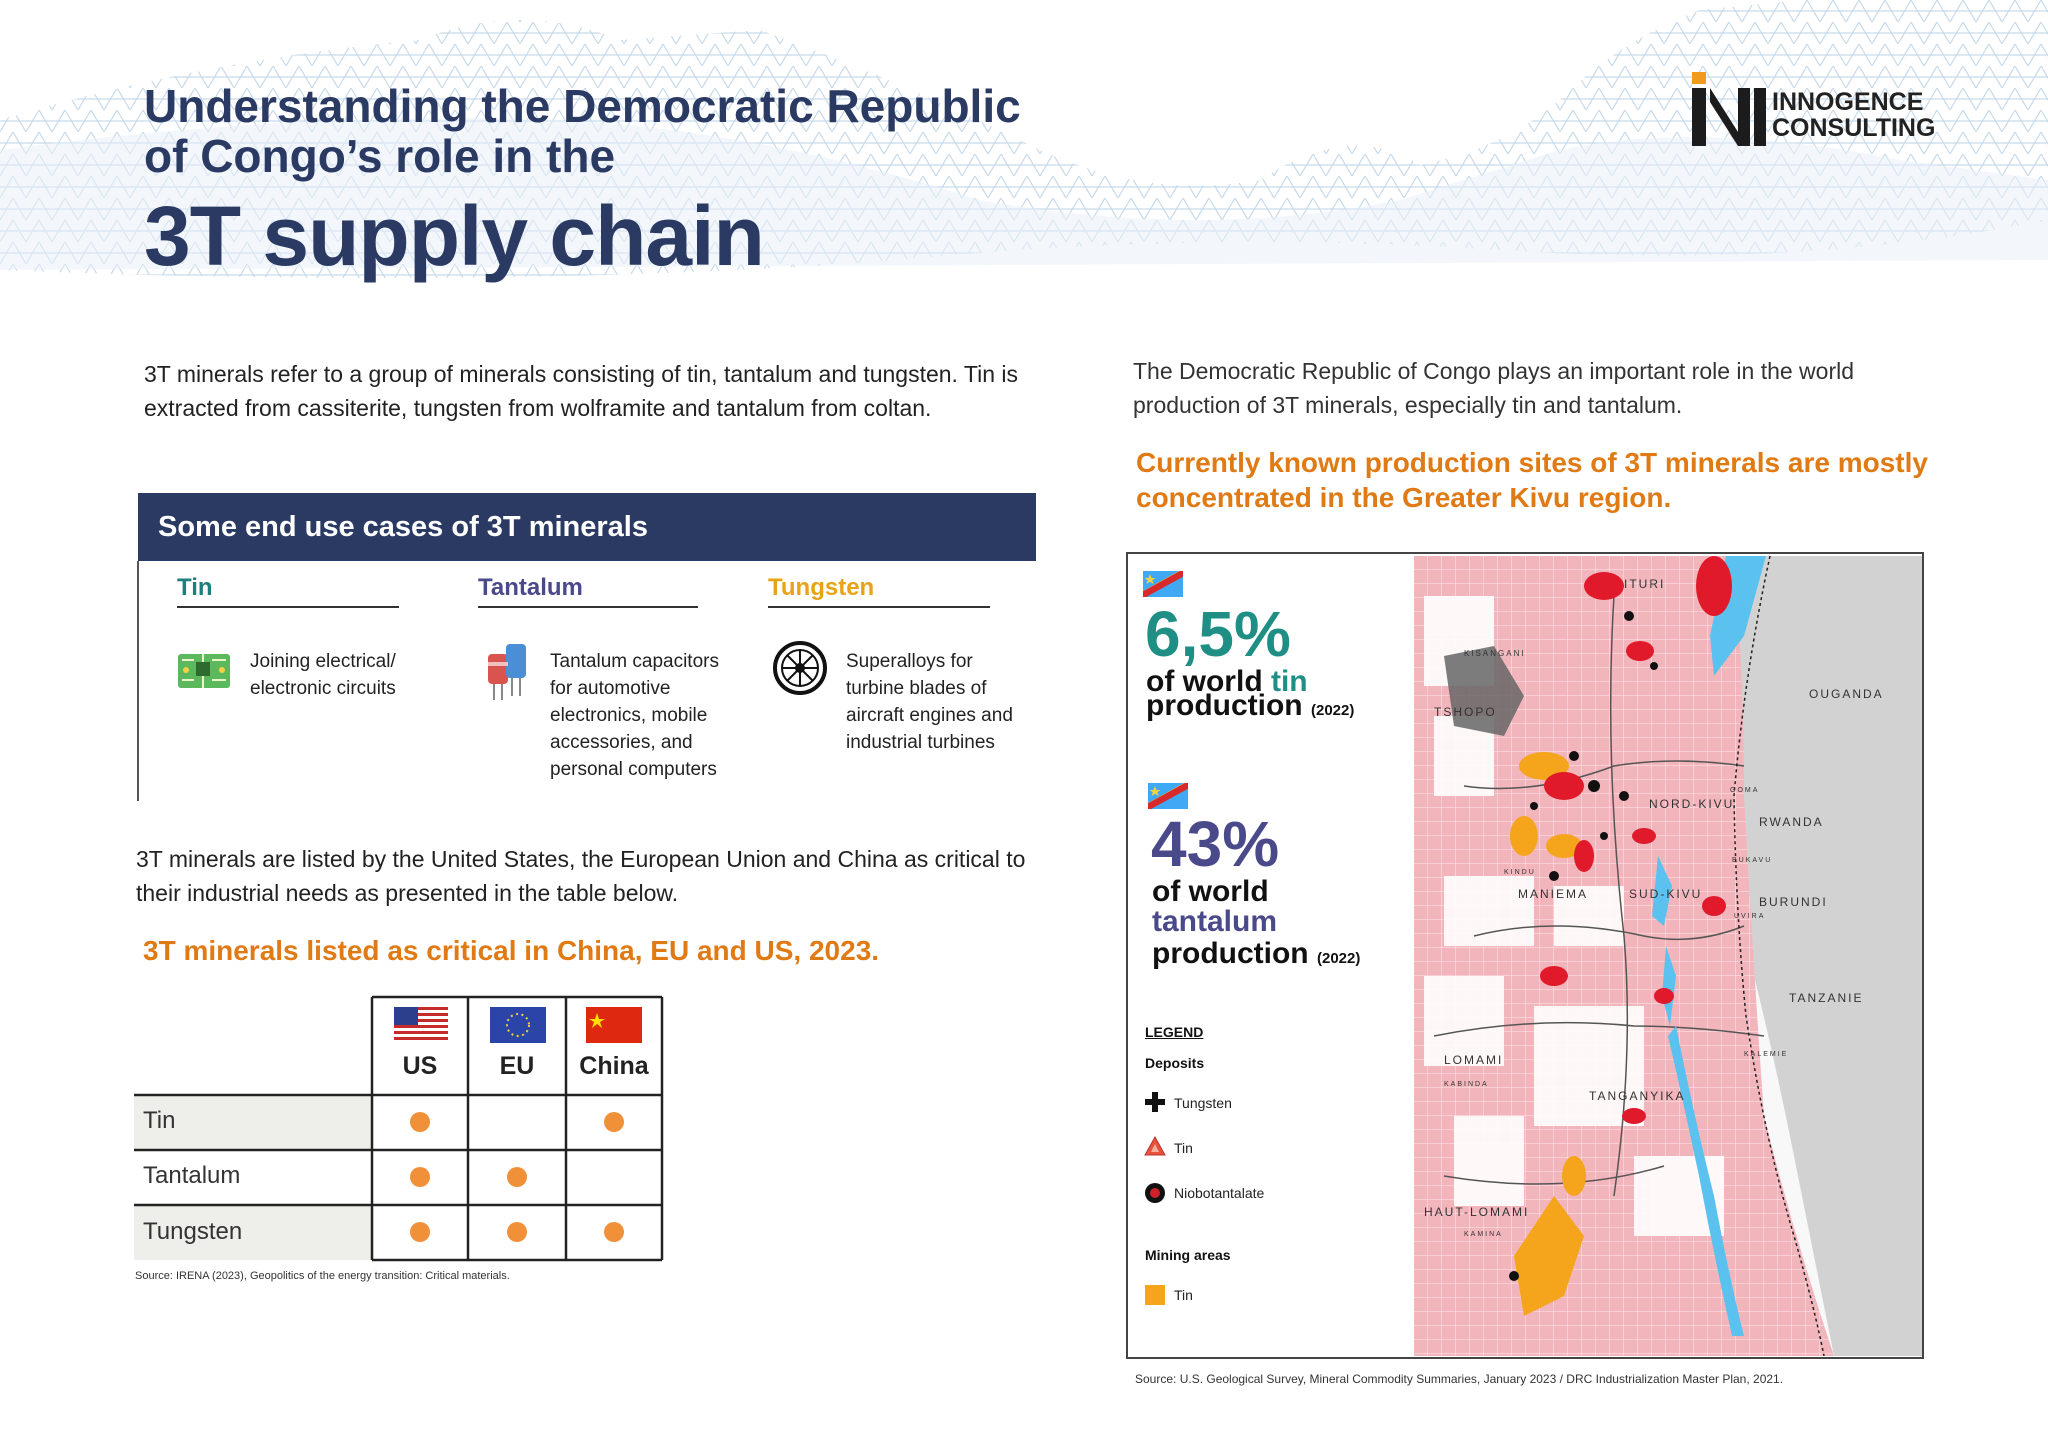  Describe the element at coordinates (1218, 634) in the screenshot. I see `stat-tin-value: 6,5%` at that location.